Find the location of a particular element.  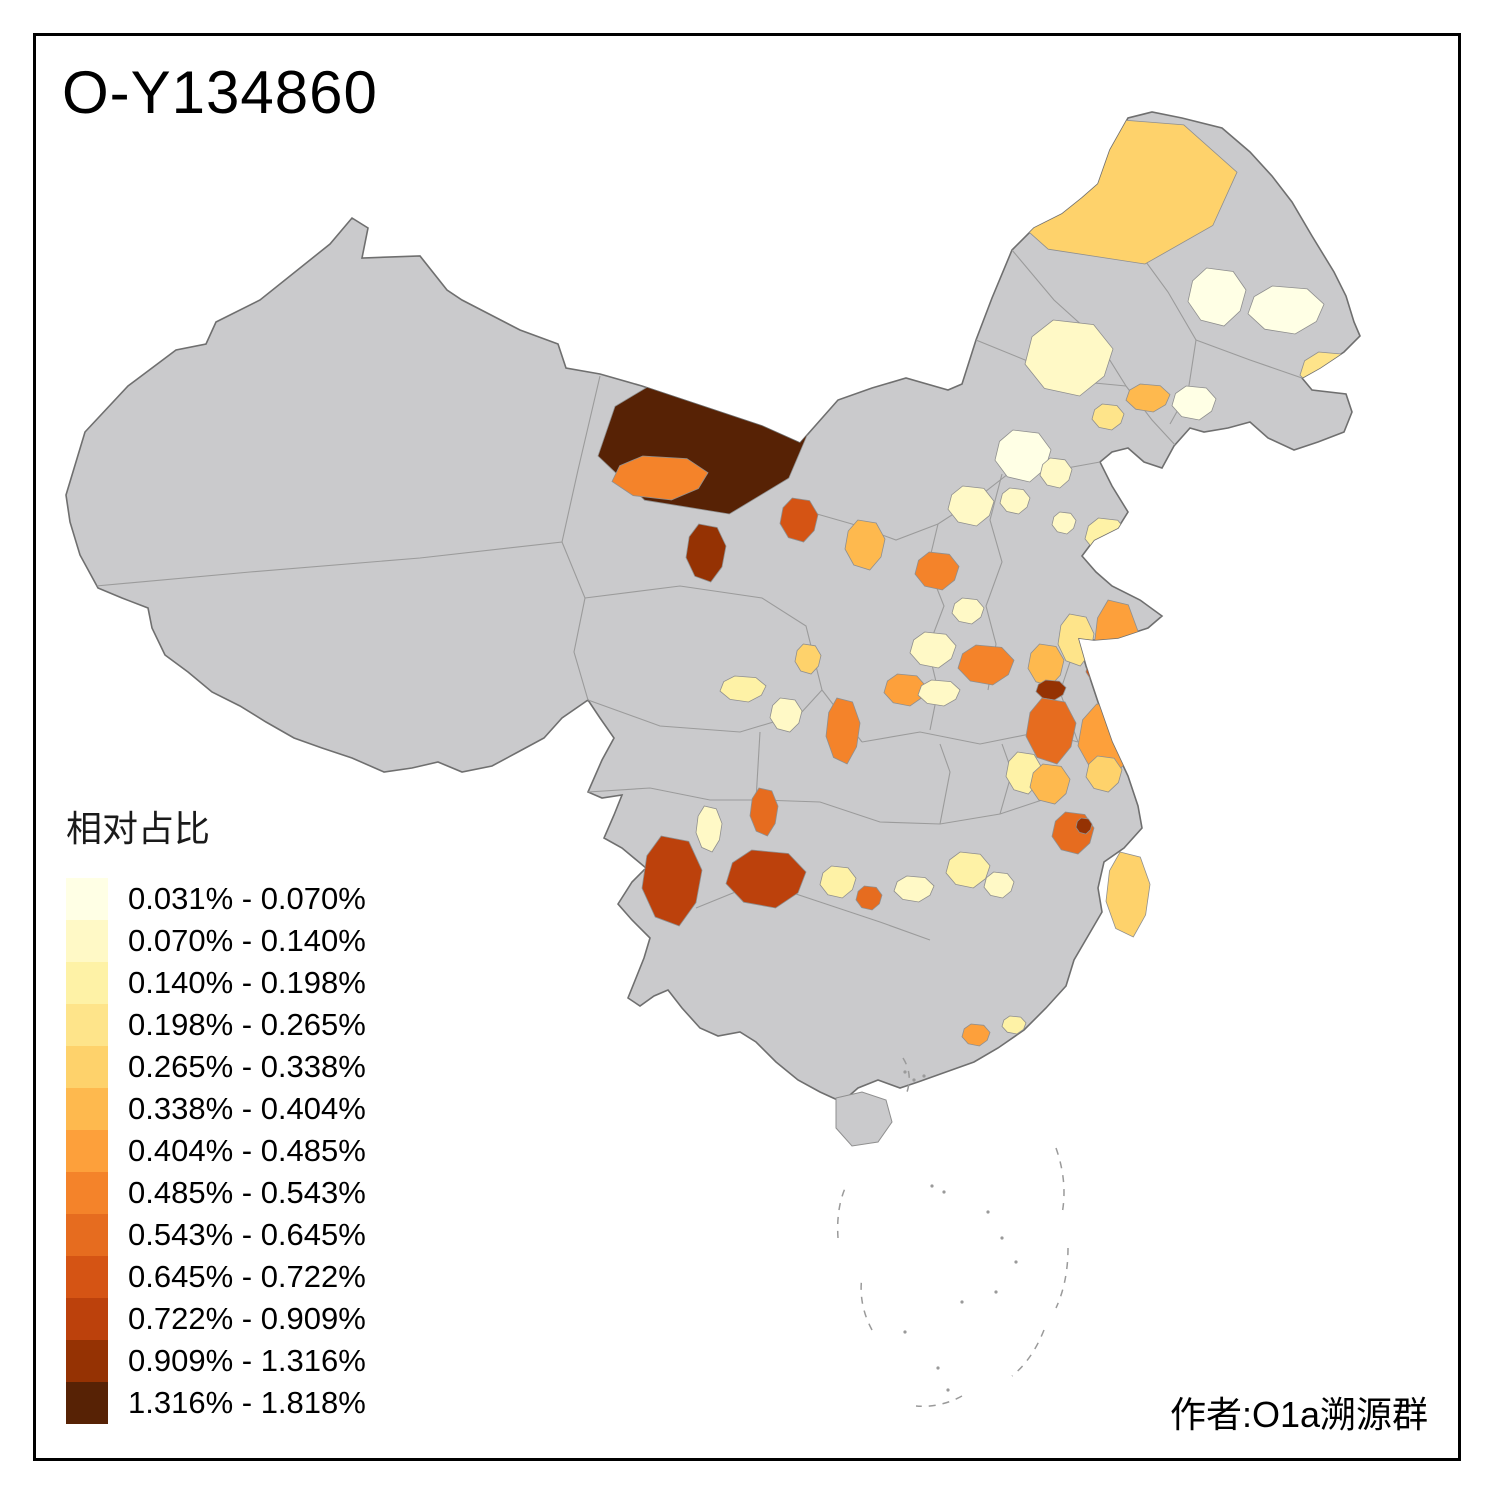

legend-item: 0.645% - 0.722% is located at coordinates (216, 1277).